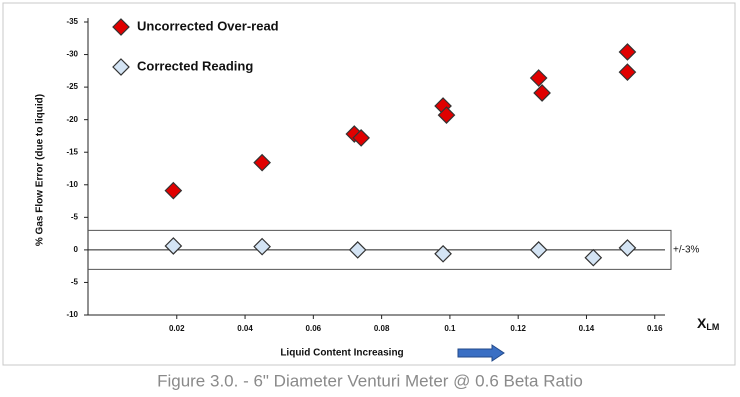 Image resolution: width=740 pixels, height=397 pixels. I want to click on legend-label: Corrected Reading, so click(195, 65).